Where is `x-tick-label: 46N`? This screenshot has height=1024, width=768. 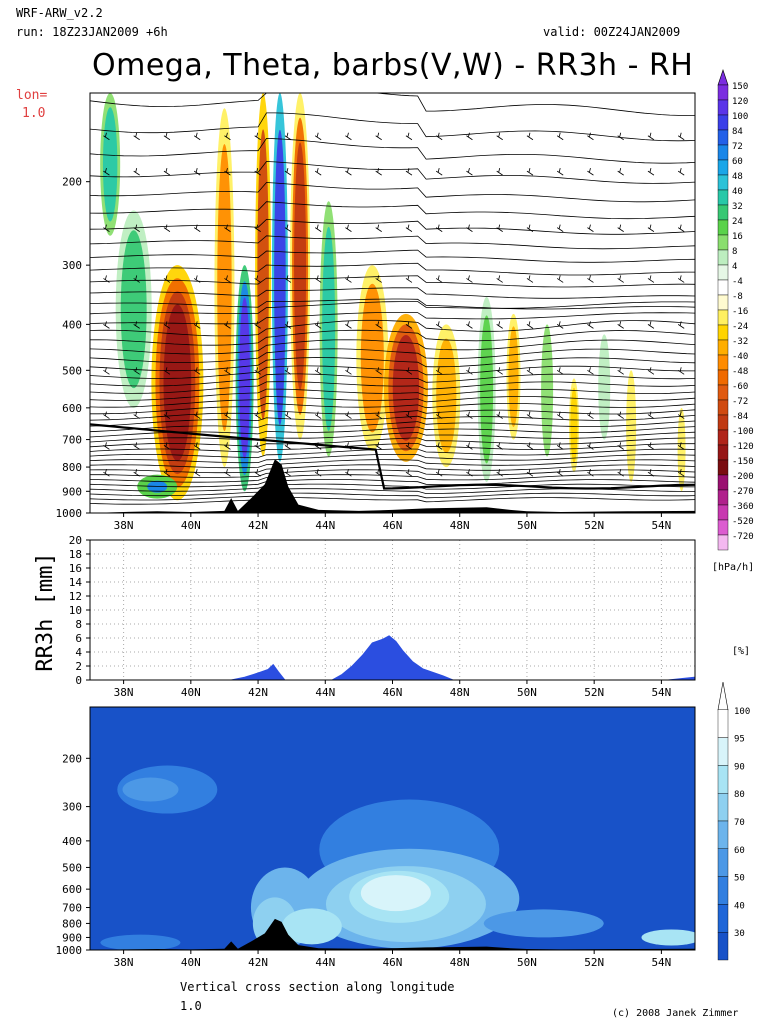 x-tick-label: 46N is located at coordinates (393, 962).